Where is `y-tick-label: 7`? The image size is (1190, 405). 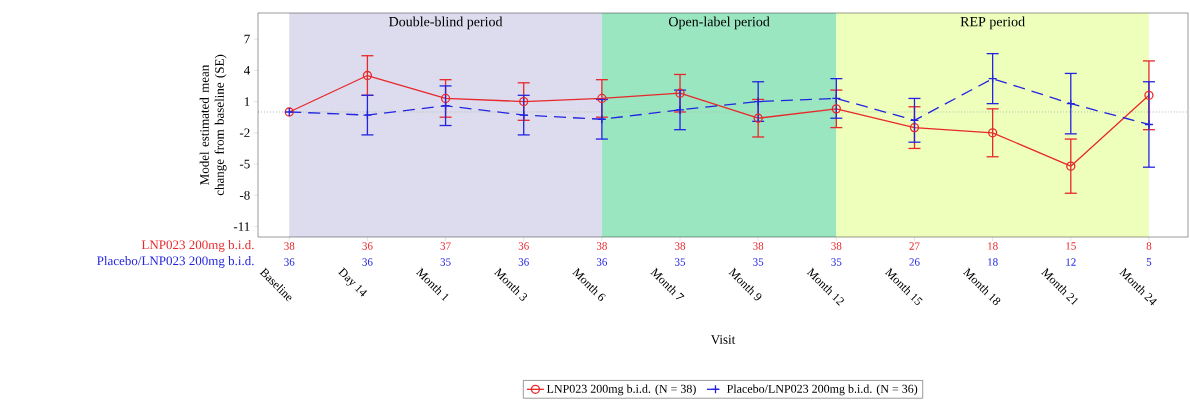
y-tick-label: 7 is located at coordinates (247, 39).